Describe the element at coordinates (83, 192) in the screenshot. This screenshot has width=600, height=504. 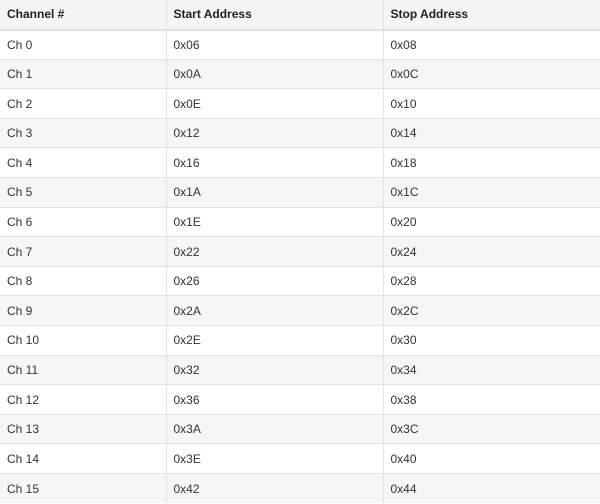
I see `channel-cell: Ch 5` at that location.